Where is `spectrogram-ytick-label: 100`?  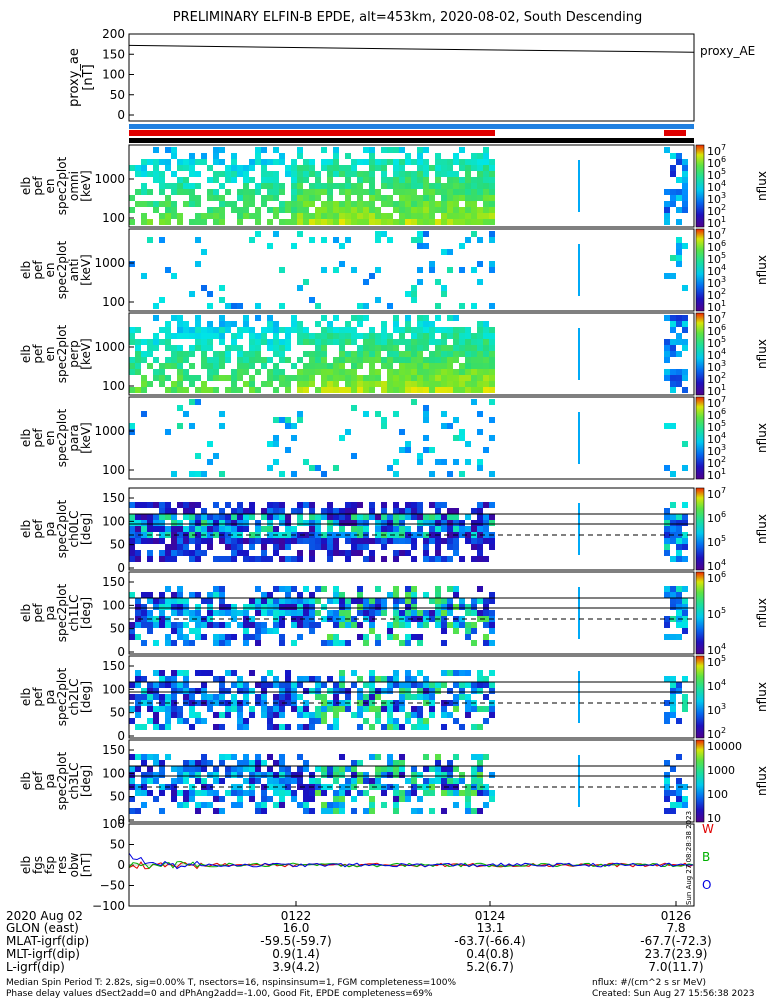 spectrogram-ytick-label: 100 is located at coordinates (113, 386).